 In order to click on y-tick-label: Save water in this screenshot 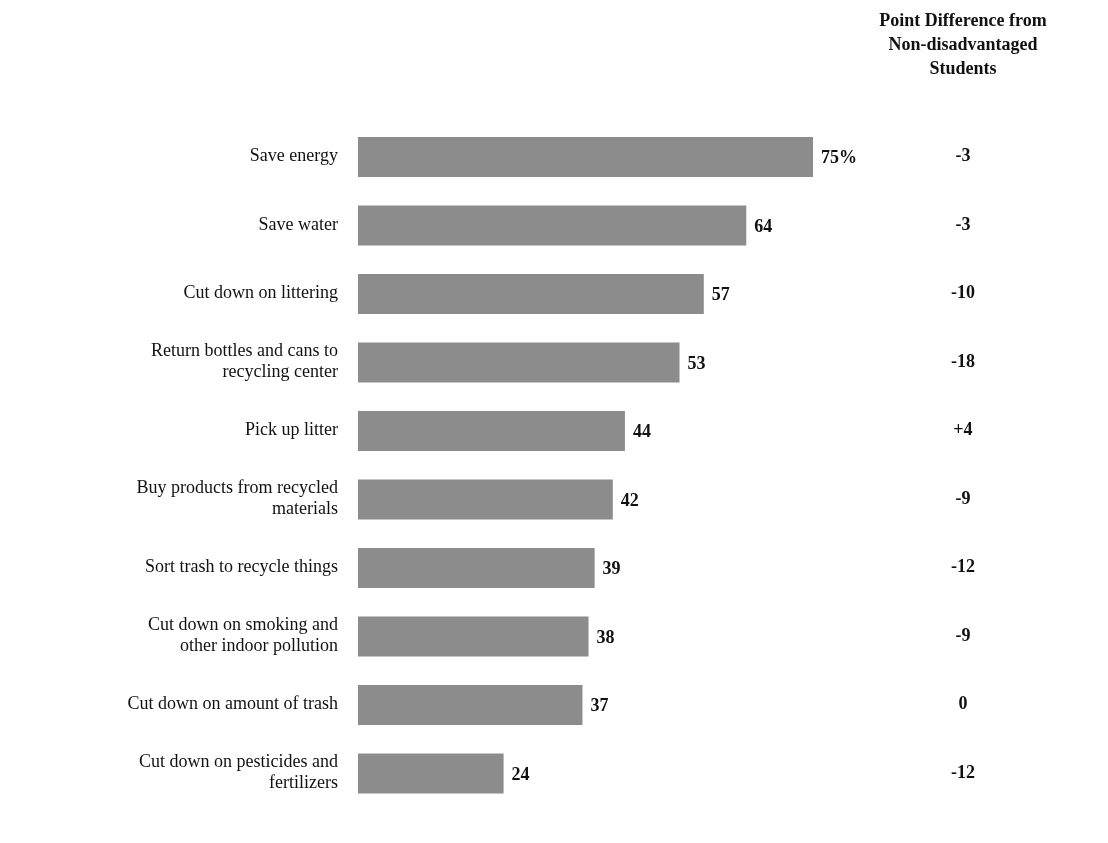, I will do `click(298, 223)`.